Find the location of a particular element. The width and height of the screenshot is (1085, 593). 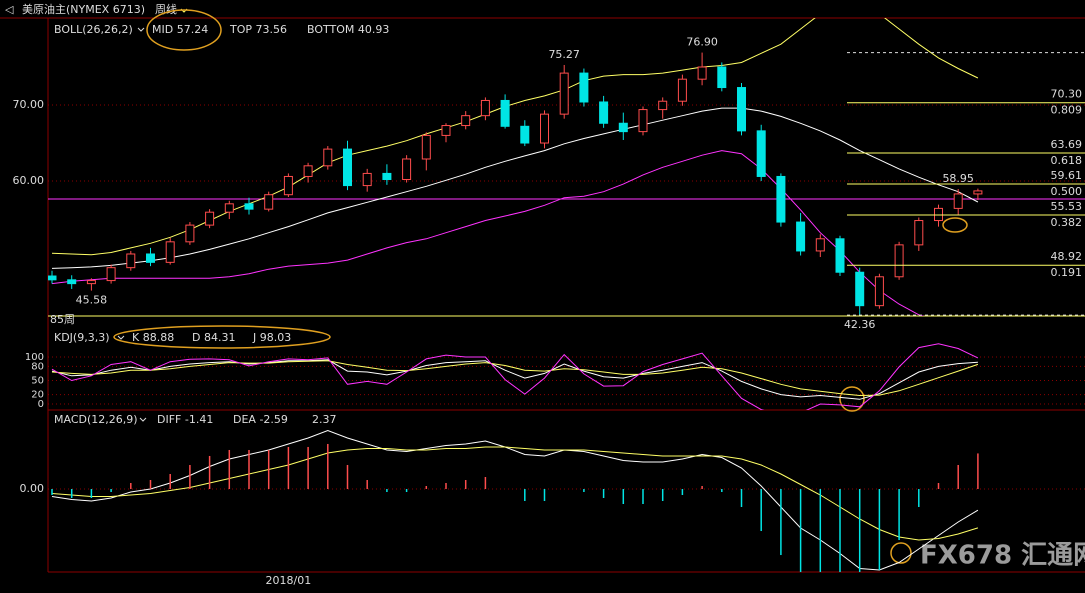

period: 周线 is located at coordinates (166, 9).